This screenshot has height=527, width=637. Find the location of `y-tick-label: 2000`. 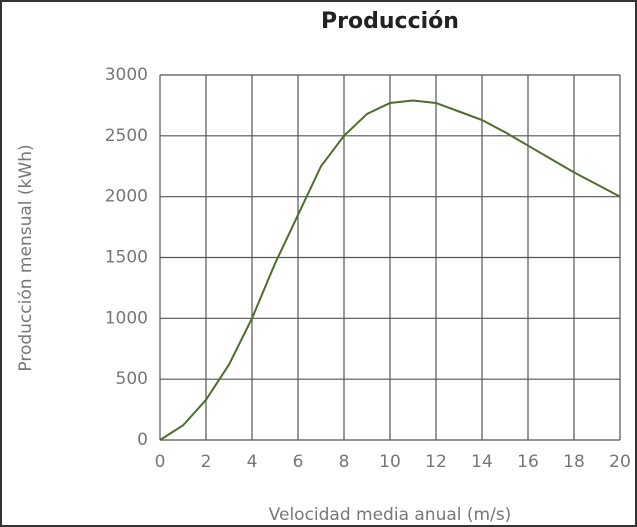

y-tick-label: 2000 is located at coordinates (126, 197).